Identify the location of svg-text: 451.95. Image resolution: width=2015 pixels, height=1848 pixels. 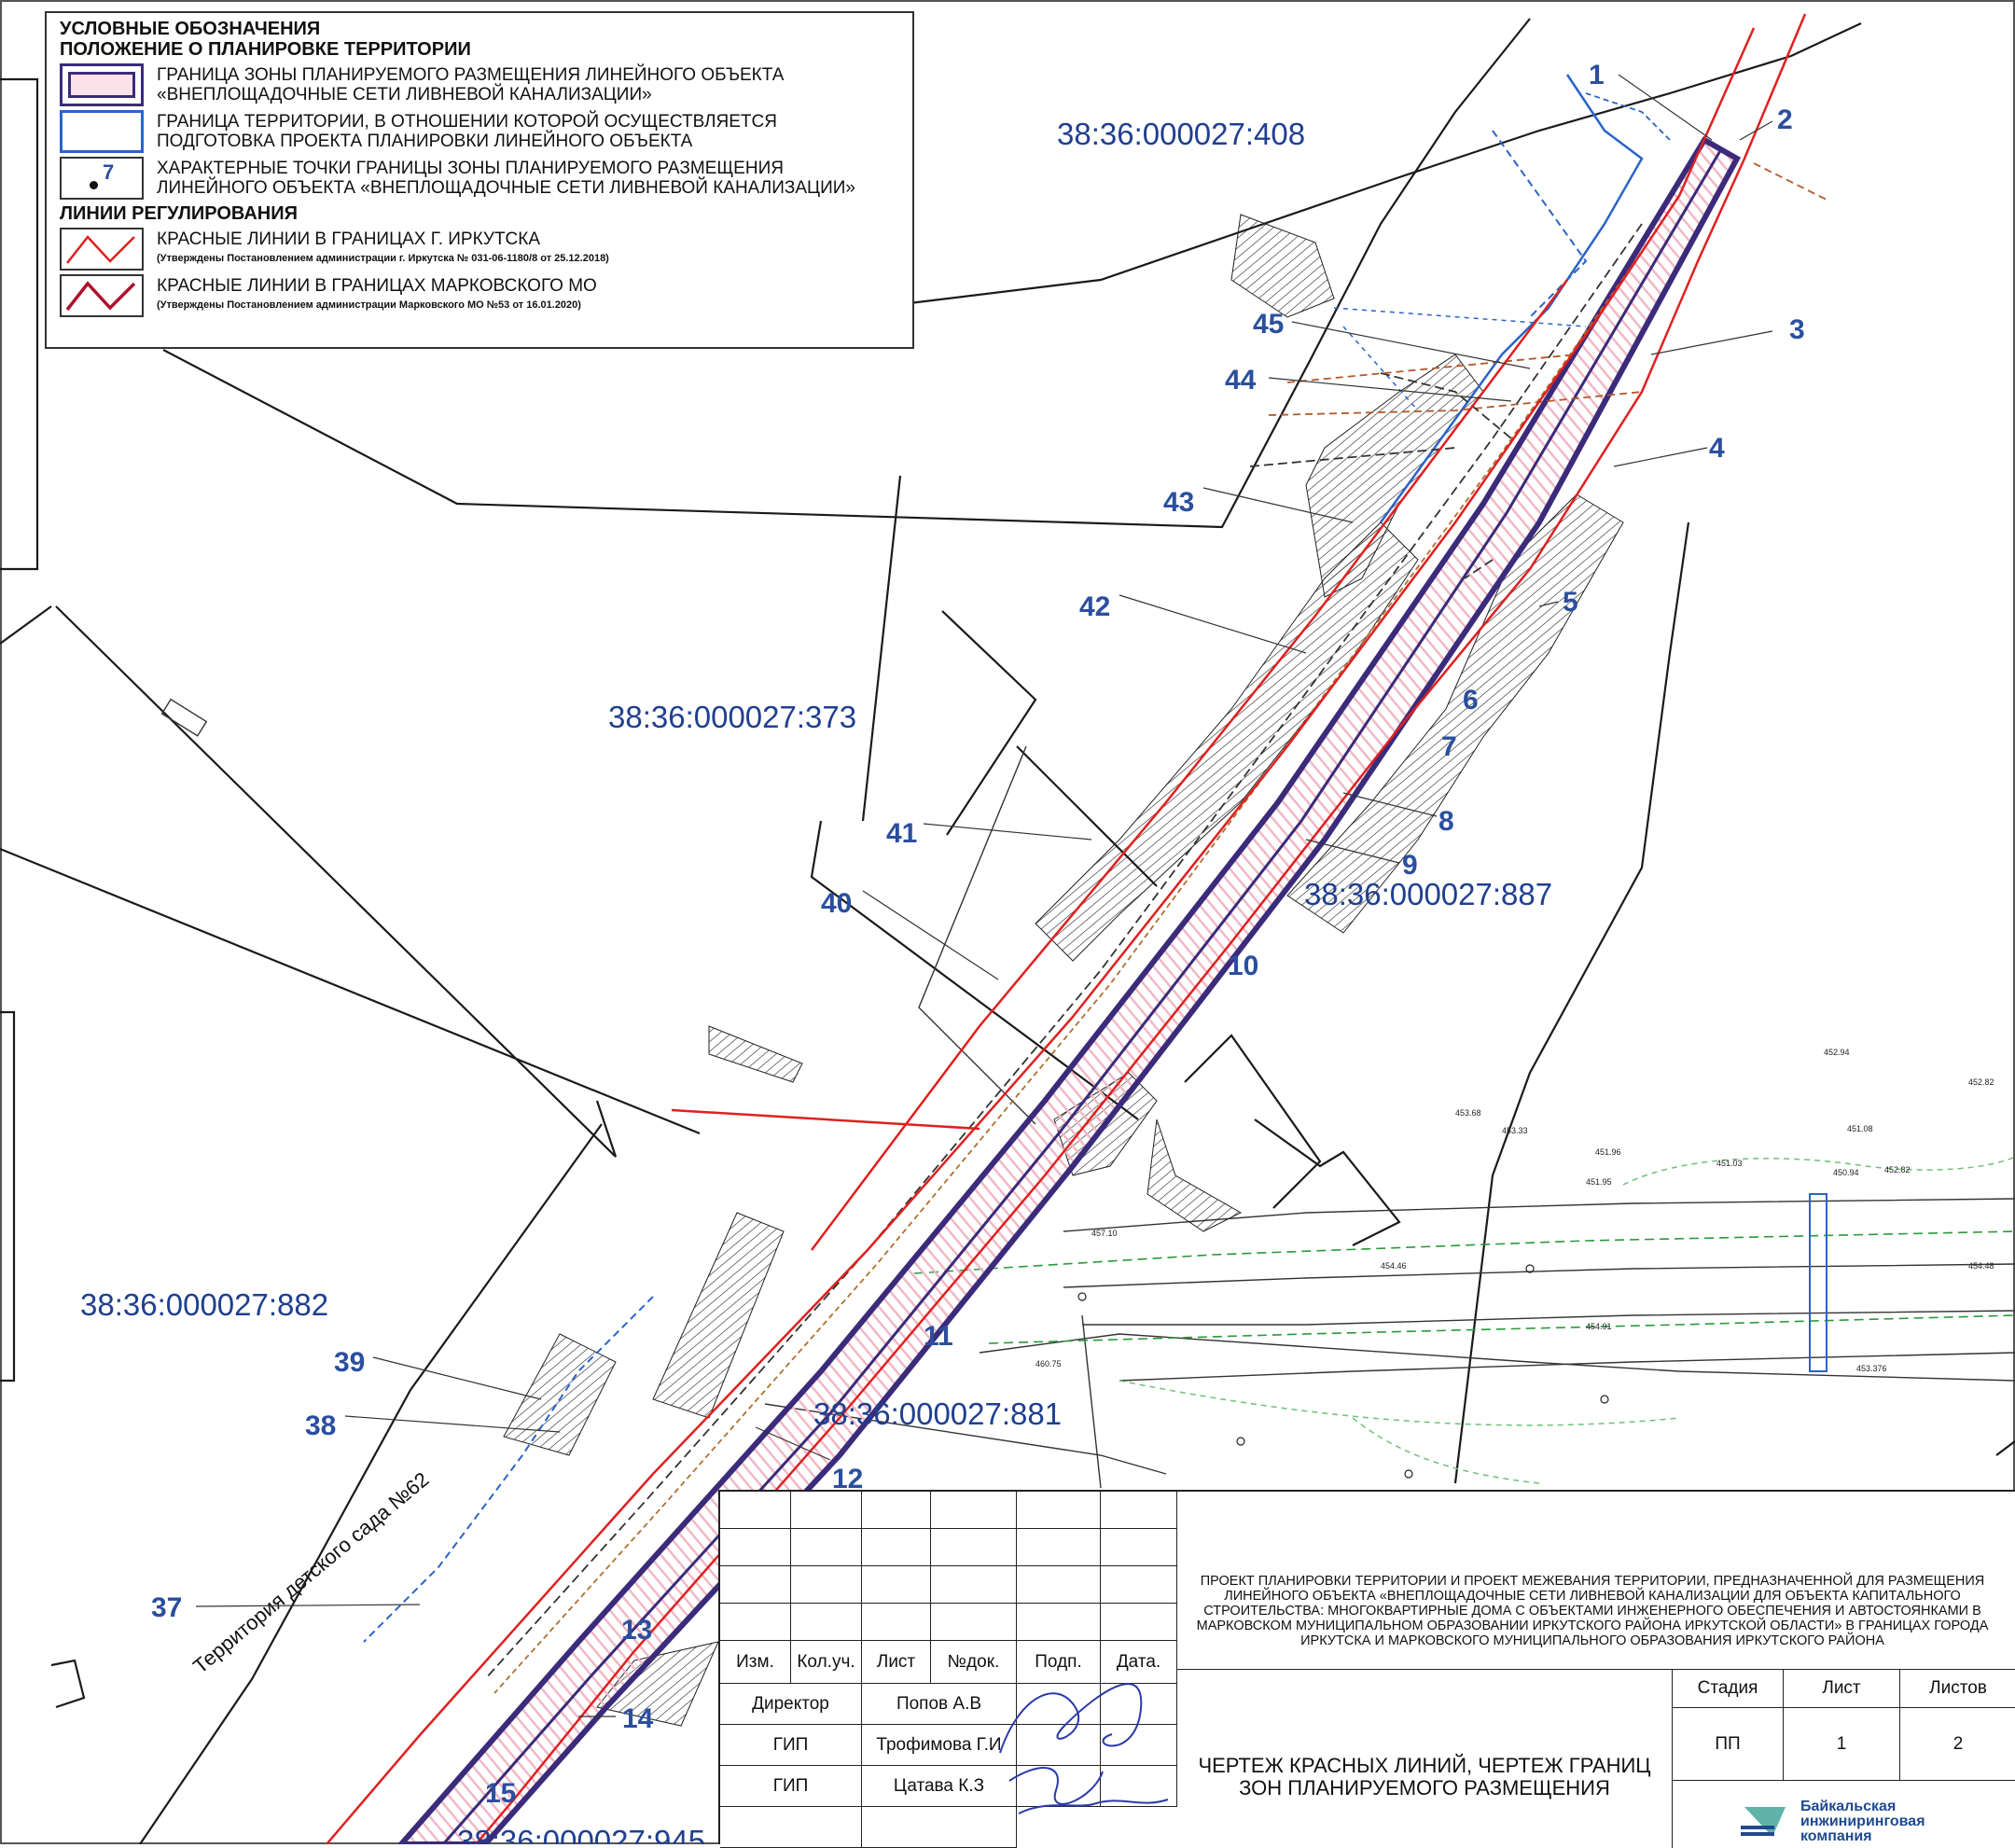
(1599, 1182).